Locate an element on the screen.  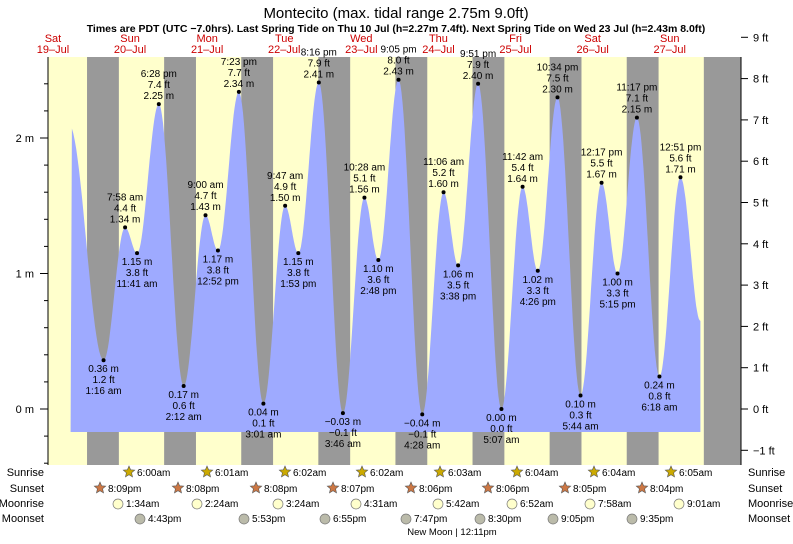
tide-time: 10:34 pm is located at coordinates (558, 67).